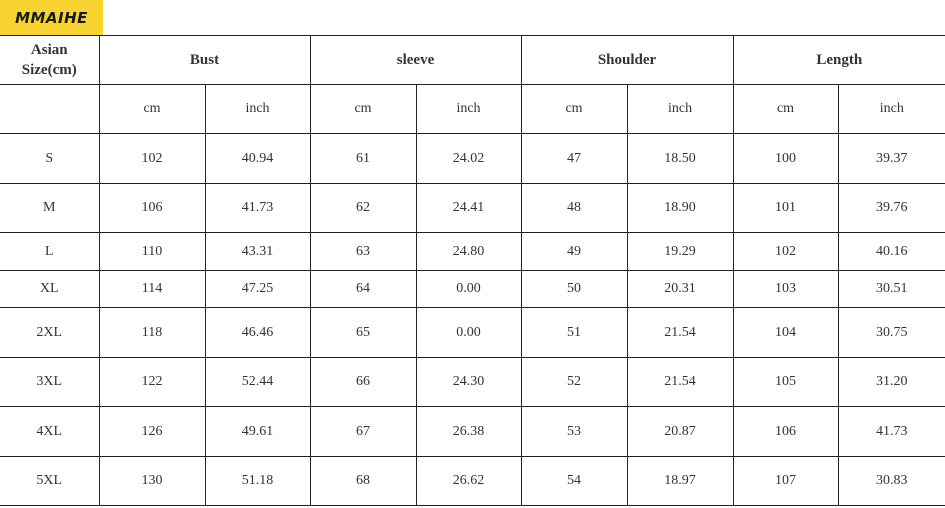  I want to click on value-cell: 24.41, so click(468, 208).